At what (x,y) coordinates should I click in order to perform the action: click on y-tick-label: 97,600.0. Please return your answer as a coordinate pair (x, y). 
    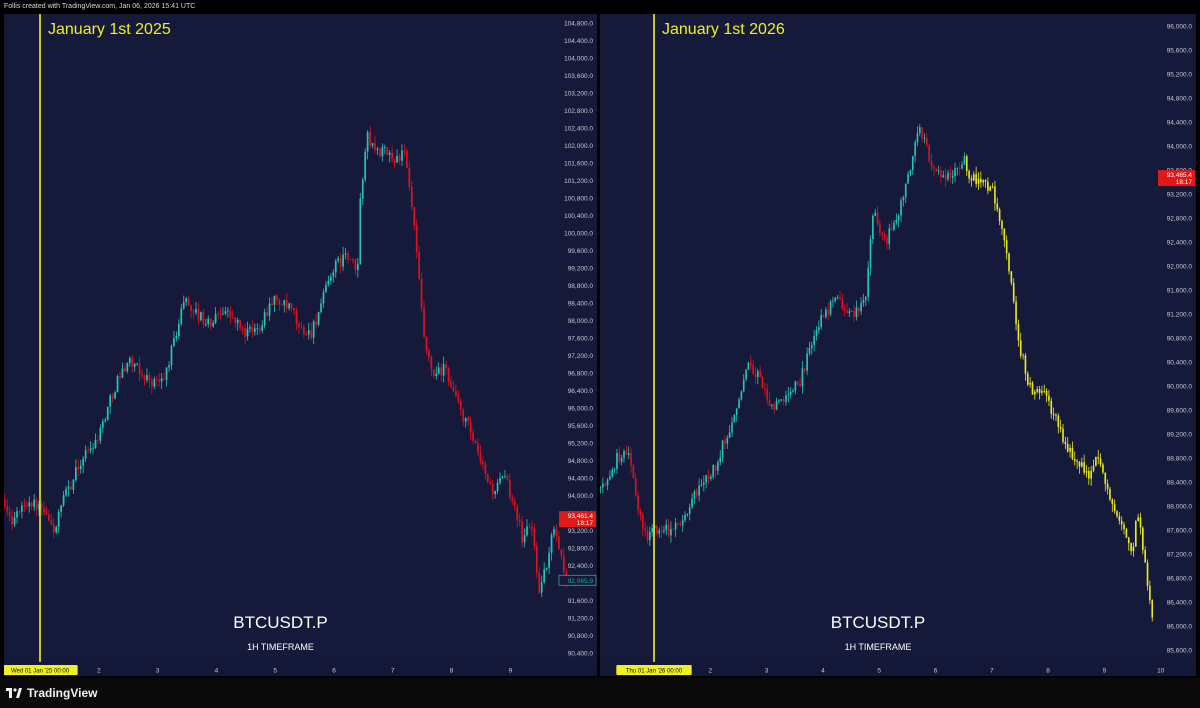
    Looking at the image, I should click on (581, 339).